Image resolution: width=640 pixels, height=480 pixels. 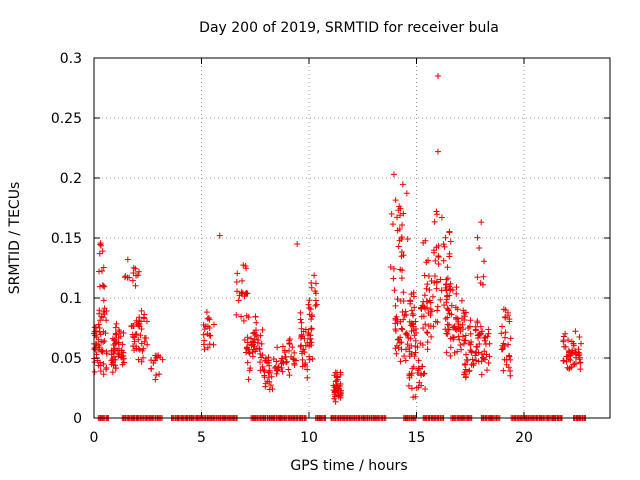 What do you see at coordinates (417, 438) in the screenshot?
I see `x-tick-label: 15` at bounding box center [417, 438].